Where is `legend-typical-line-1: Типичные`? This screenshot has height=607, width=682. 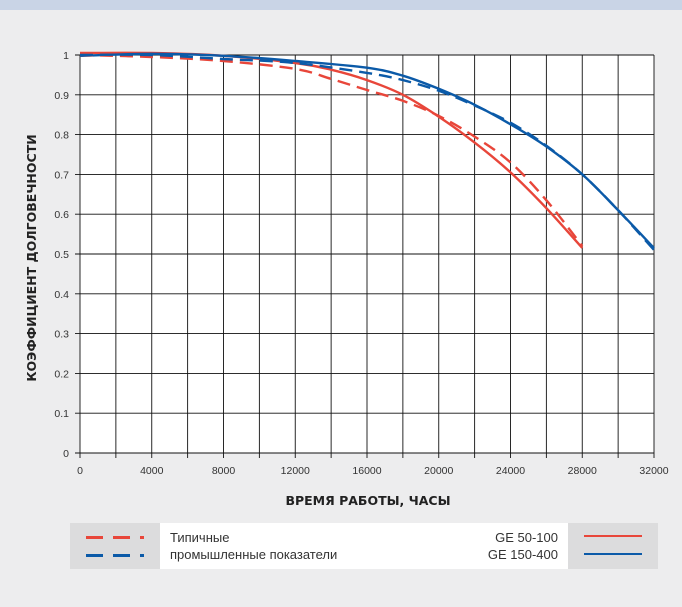 legend-typical-line-1: Типичные is located at coordinates (200, 537).